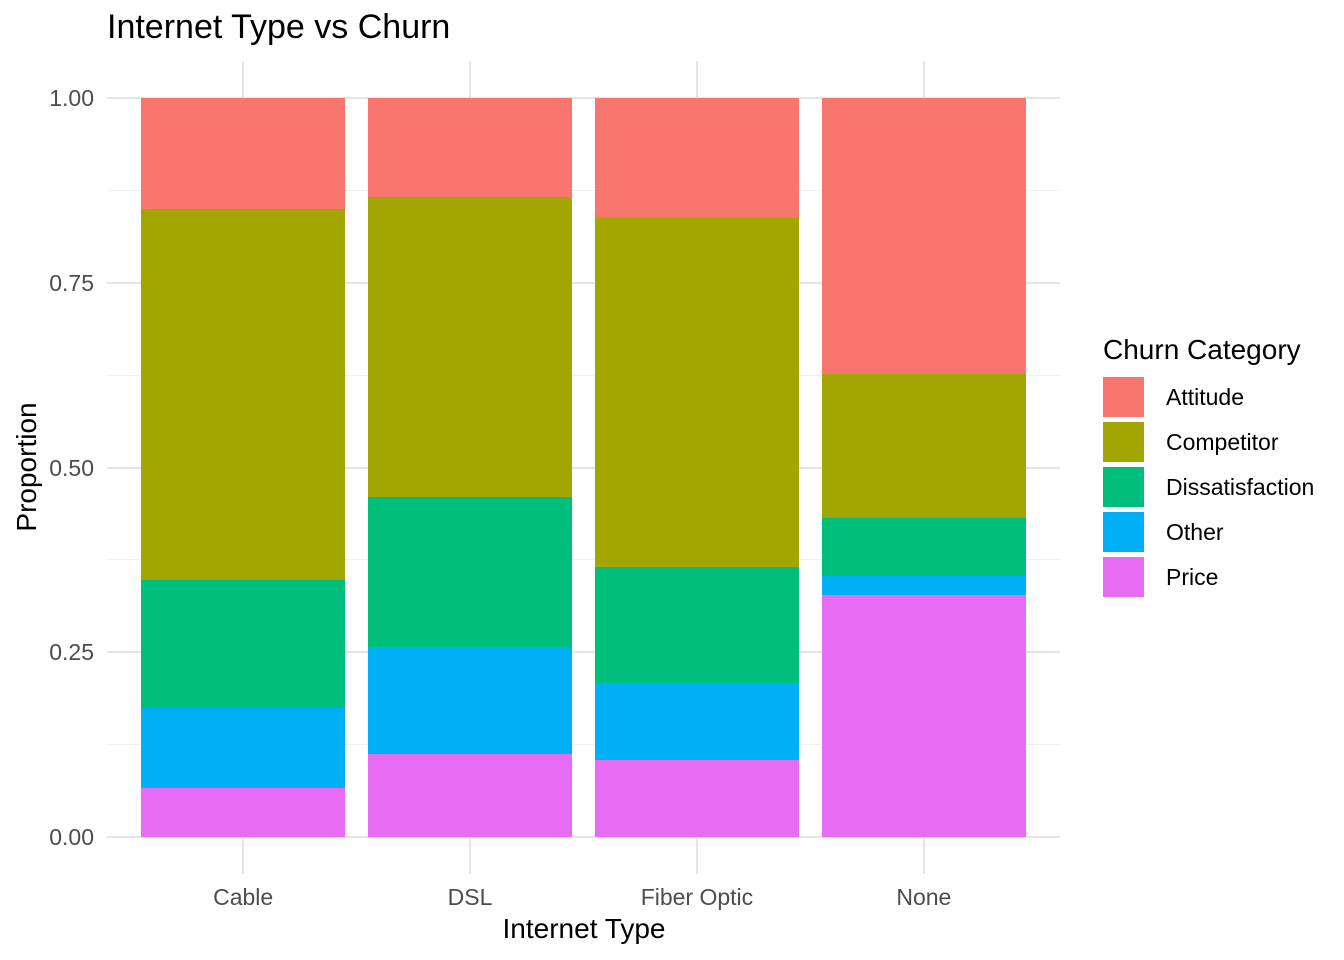  Describe the element at coordinates (1195, 532) in the screenshot. I see `legend-label: Other` at that location.